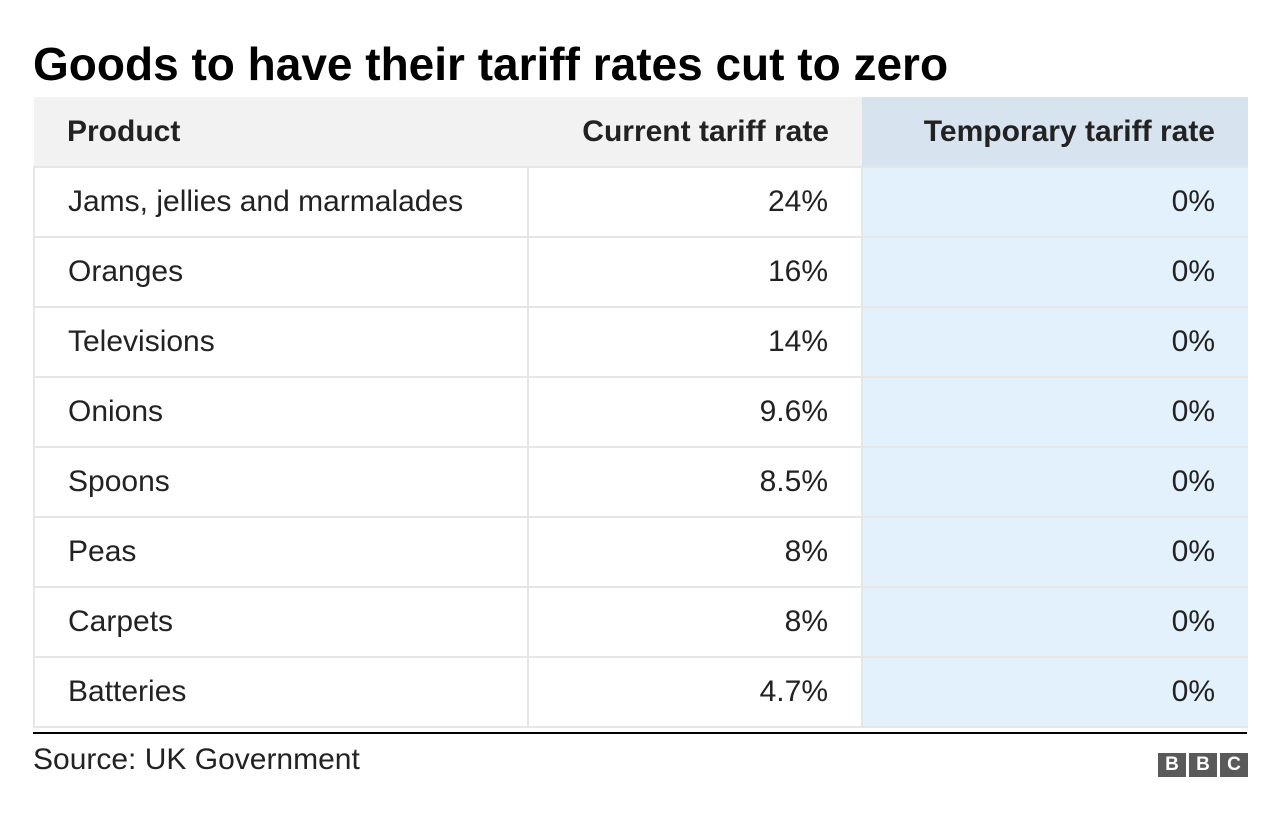  I want to click on cell-product: Onions, so click(281, 411).